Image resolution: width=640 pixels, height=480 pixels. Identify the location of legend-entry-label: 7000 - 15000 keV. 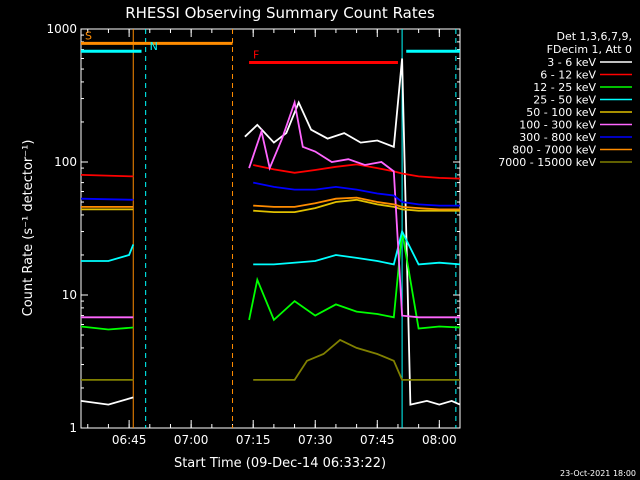
(547, 162).